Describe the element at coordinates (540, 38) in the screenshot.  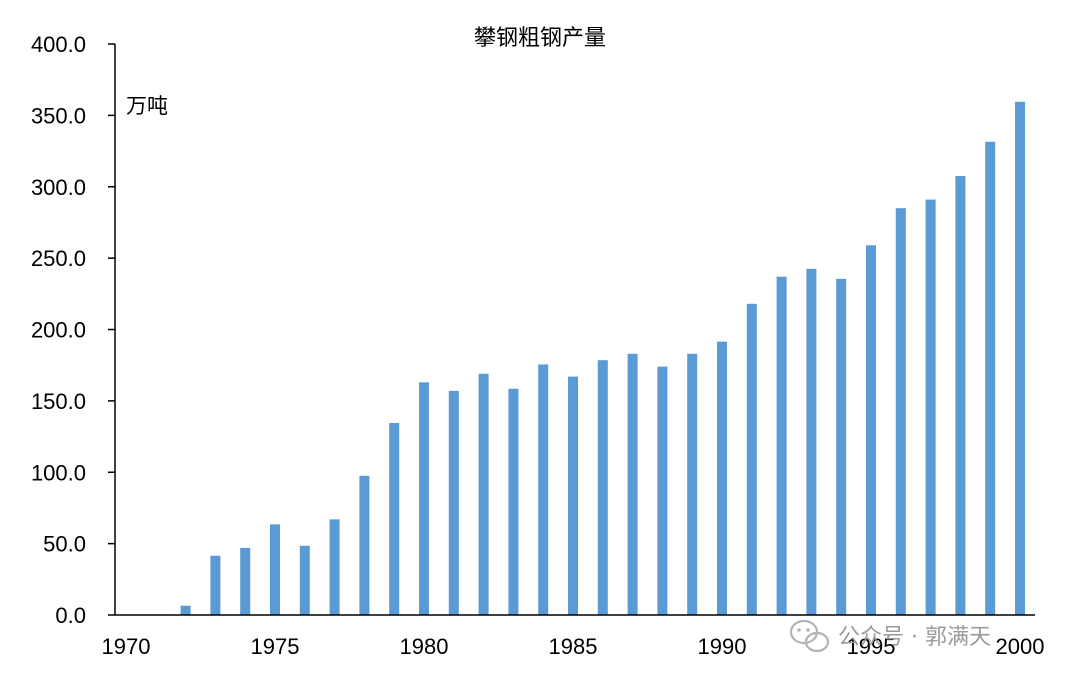
I see `chart-title: 攀钢粗钢产量` at that location.